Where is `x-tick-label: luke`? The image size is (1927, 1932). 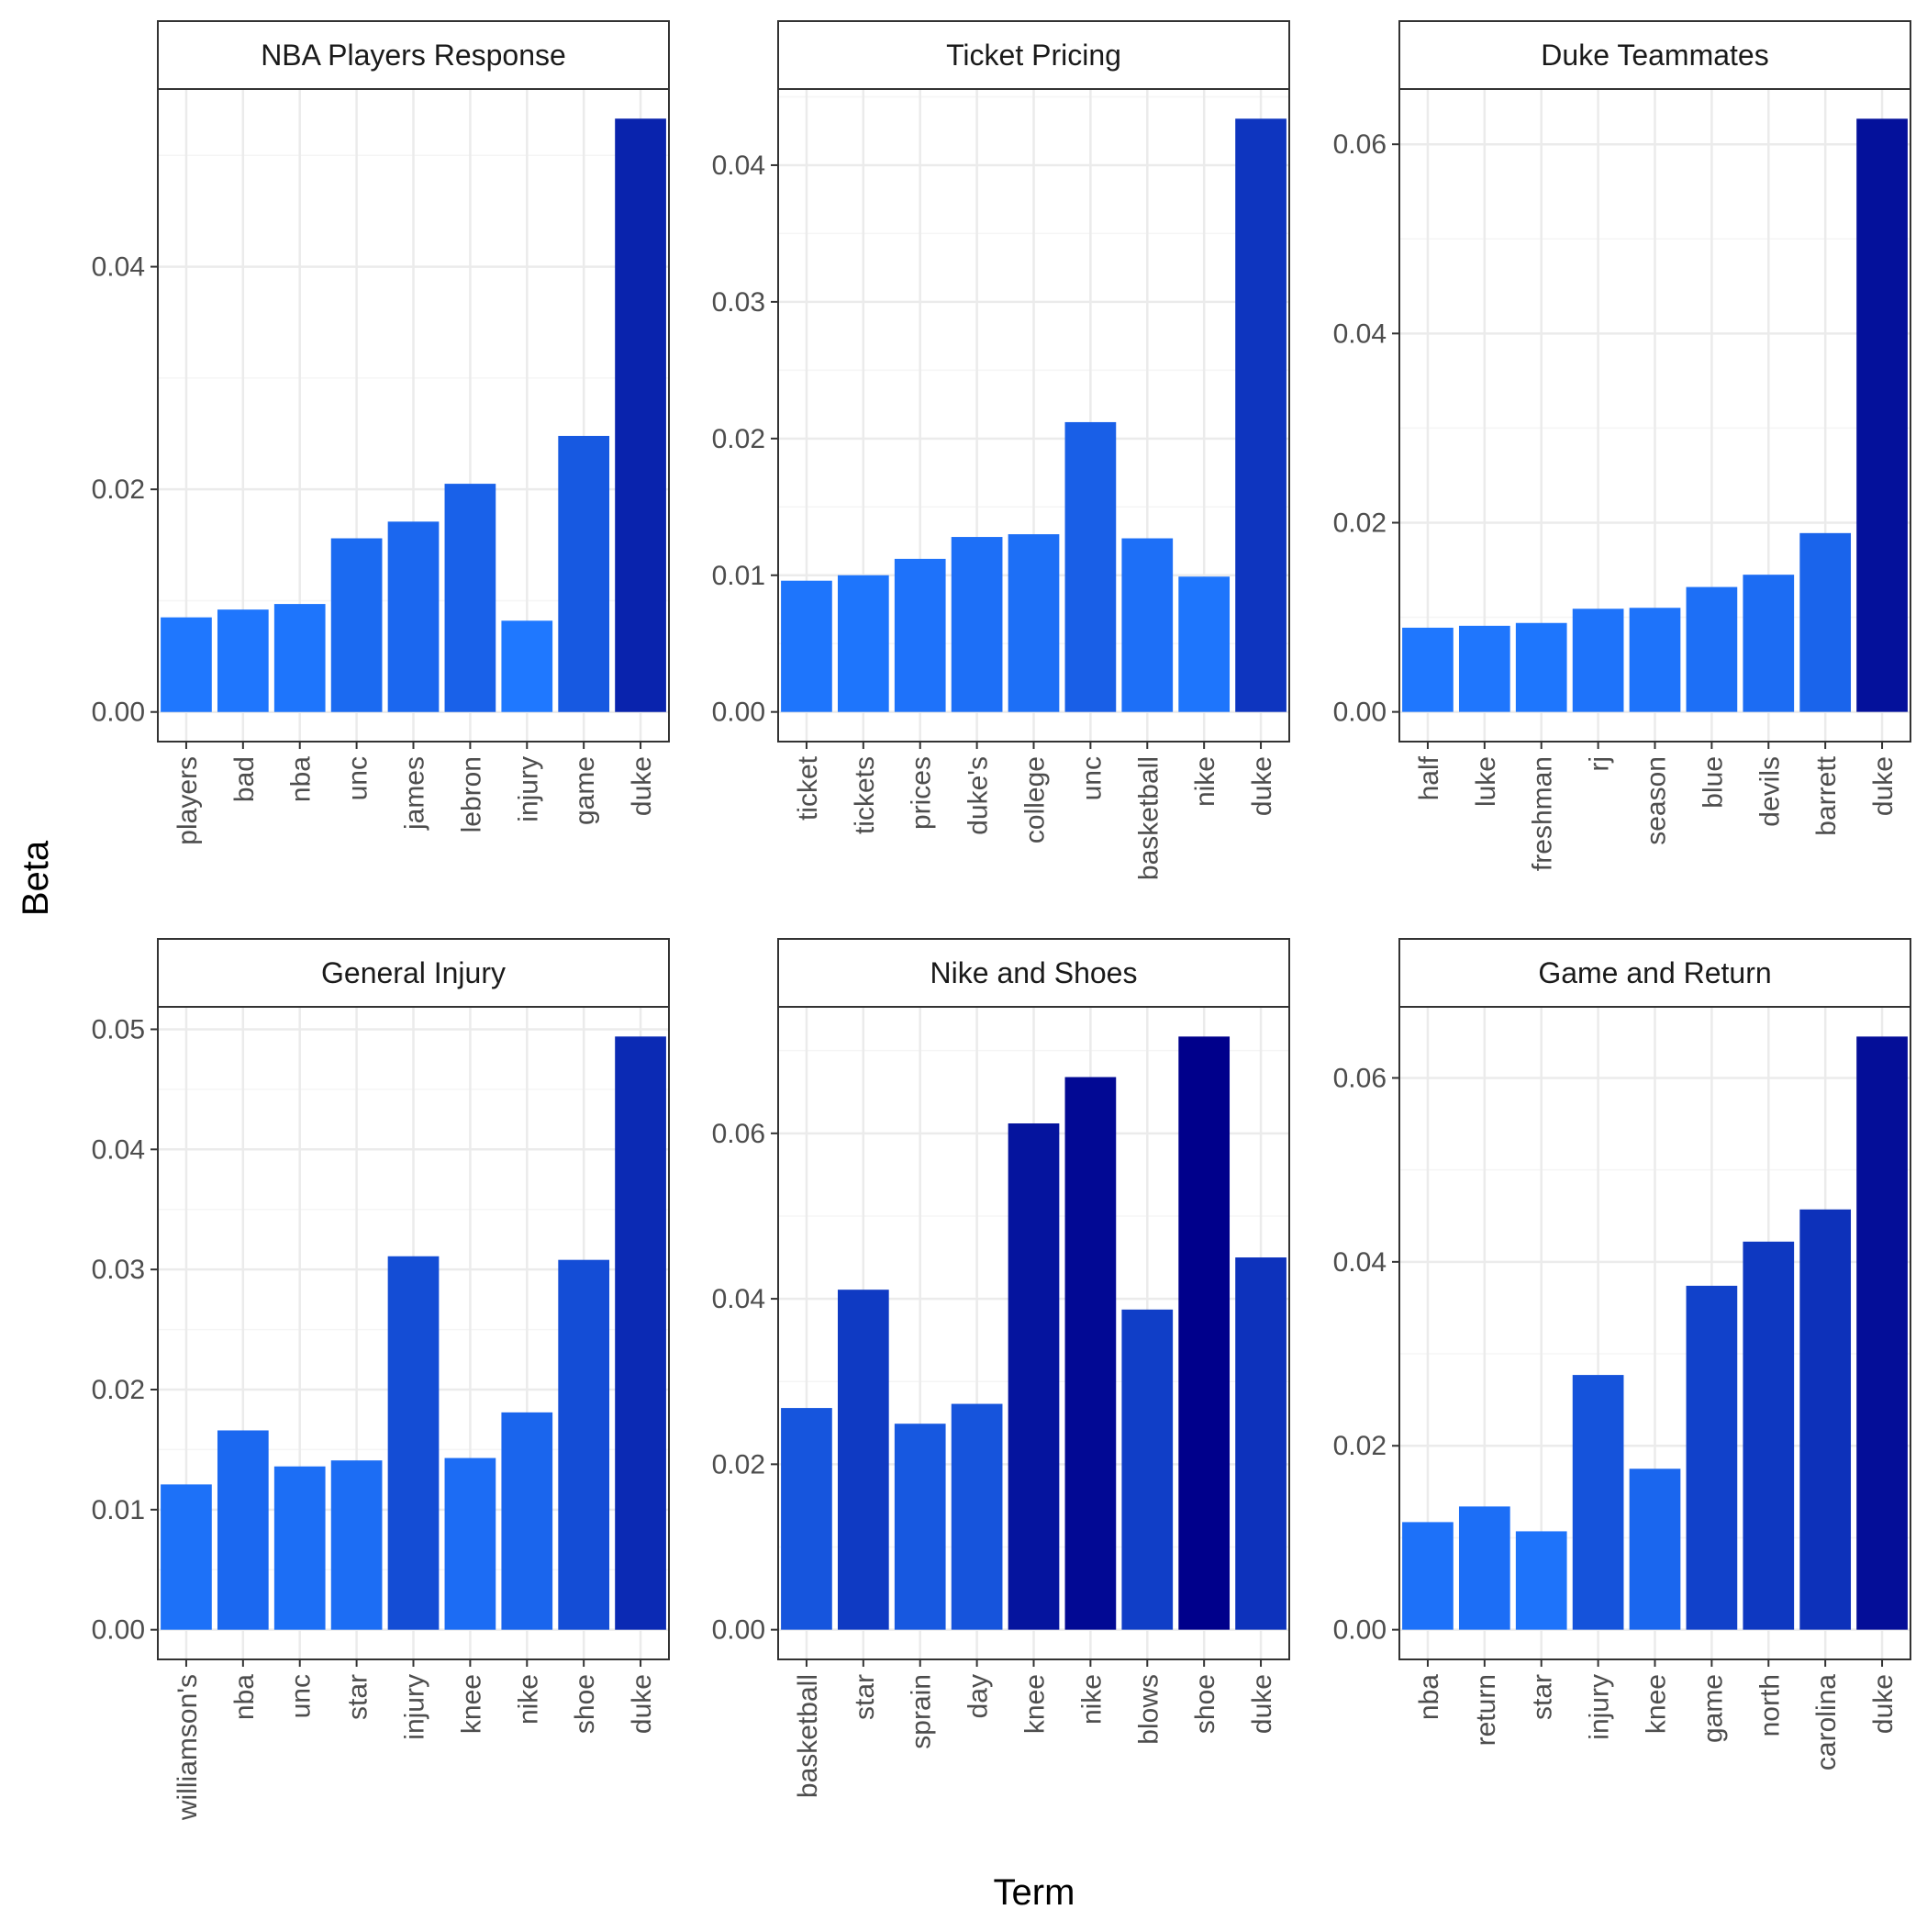 x-tick-label: luke is located at coordinates (1486, 781).